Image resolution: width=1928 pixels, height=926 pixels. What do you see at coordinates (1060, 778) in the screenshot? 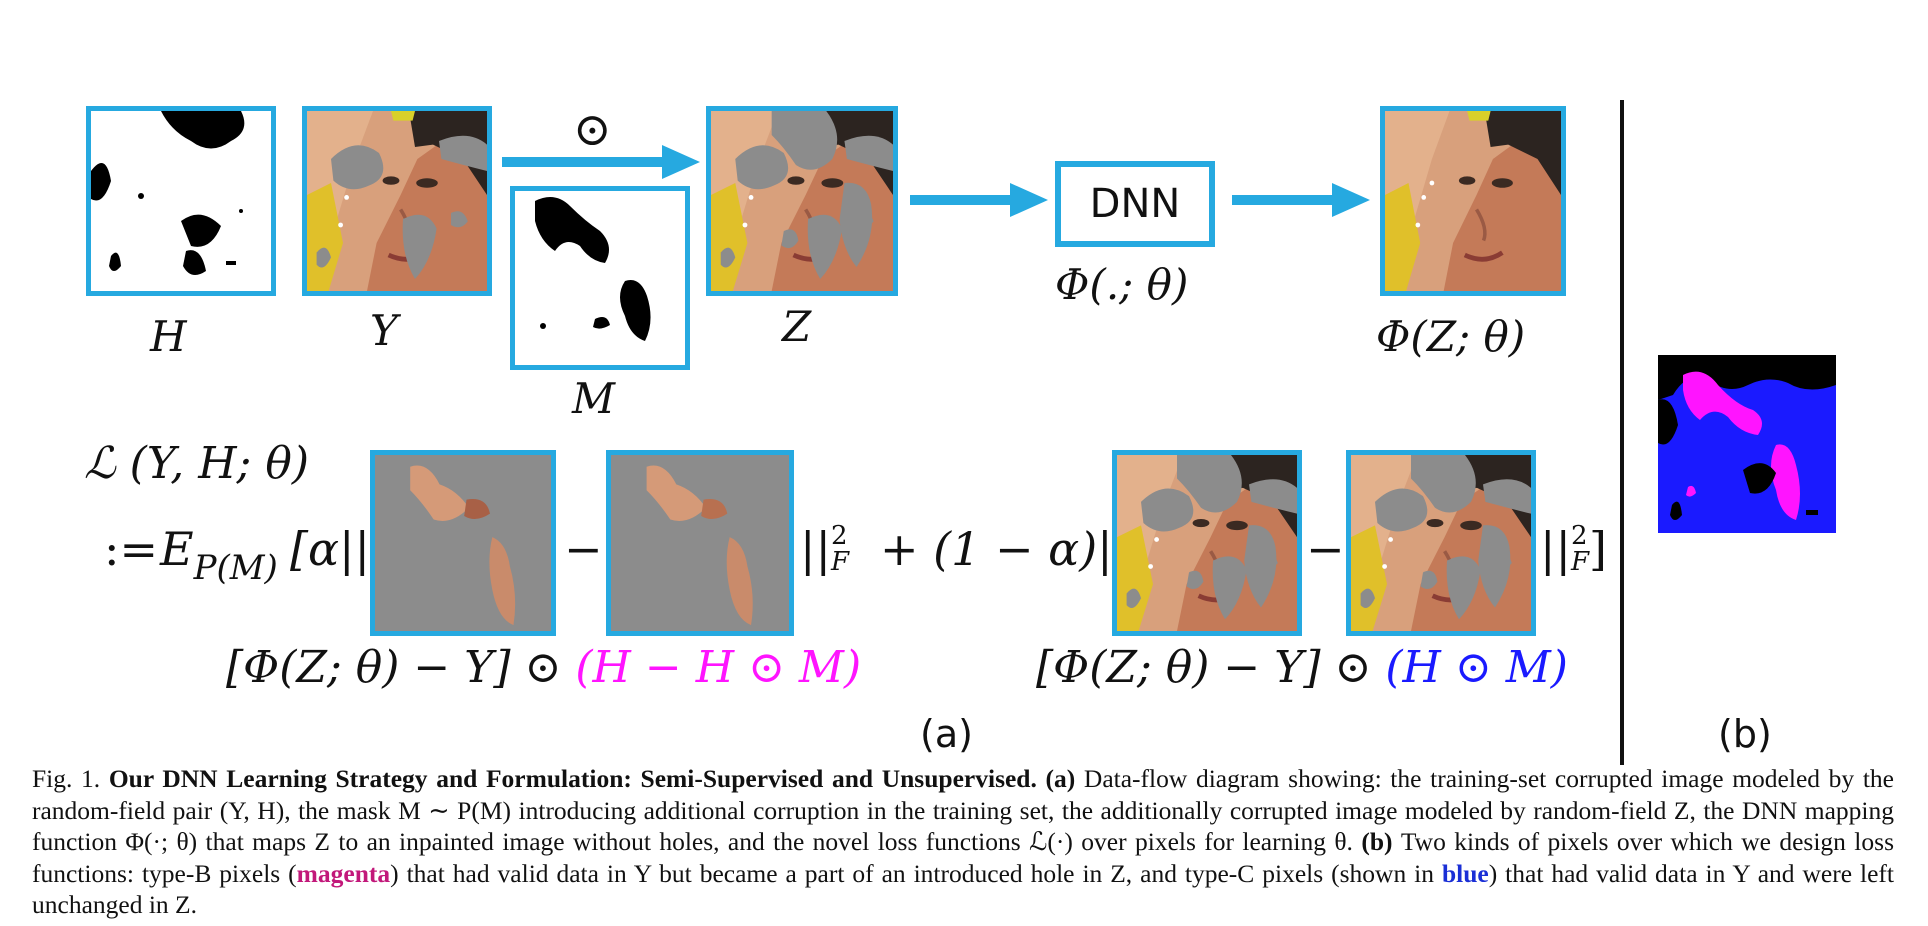
I see `caption-a-label: (a)` at bounding box center [1060, 778].